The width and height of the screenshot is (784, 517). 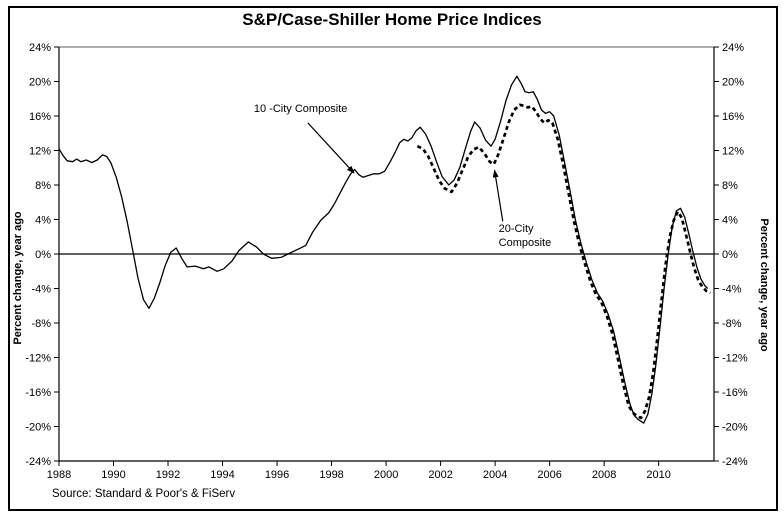 I want to click on y-tick-label-left: 0%, so click(x=43, y=255).